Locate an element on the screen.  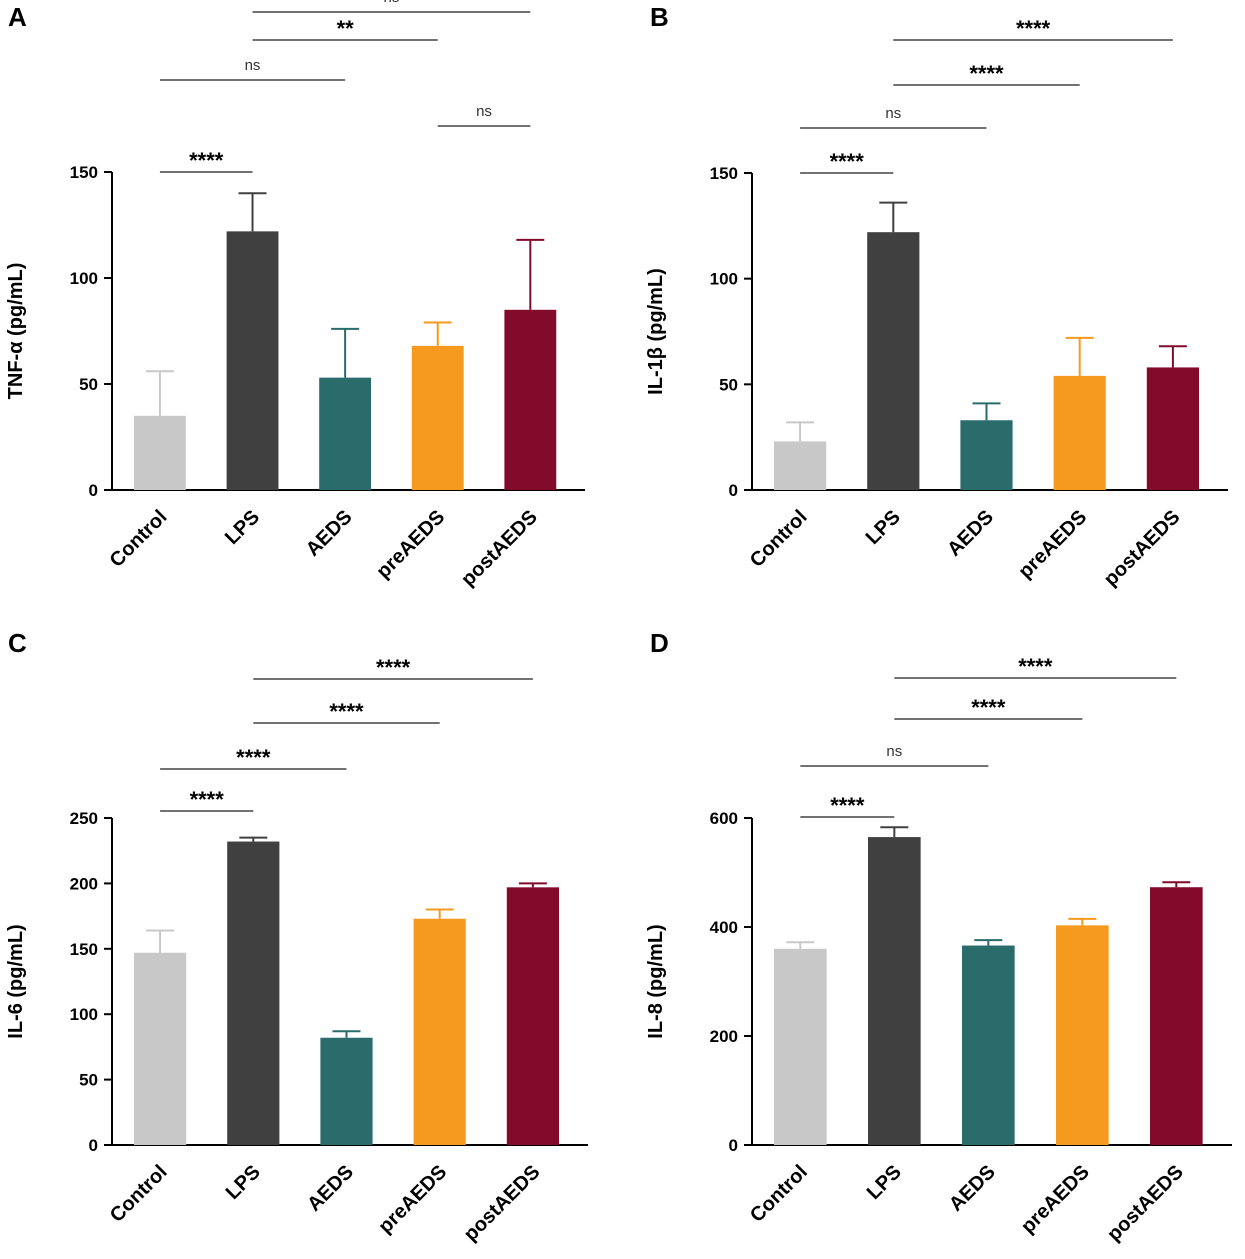
y-tick-label: 400 is located at coordinates (724, 927).